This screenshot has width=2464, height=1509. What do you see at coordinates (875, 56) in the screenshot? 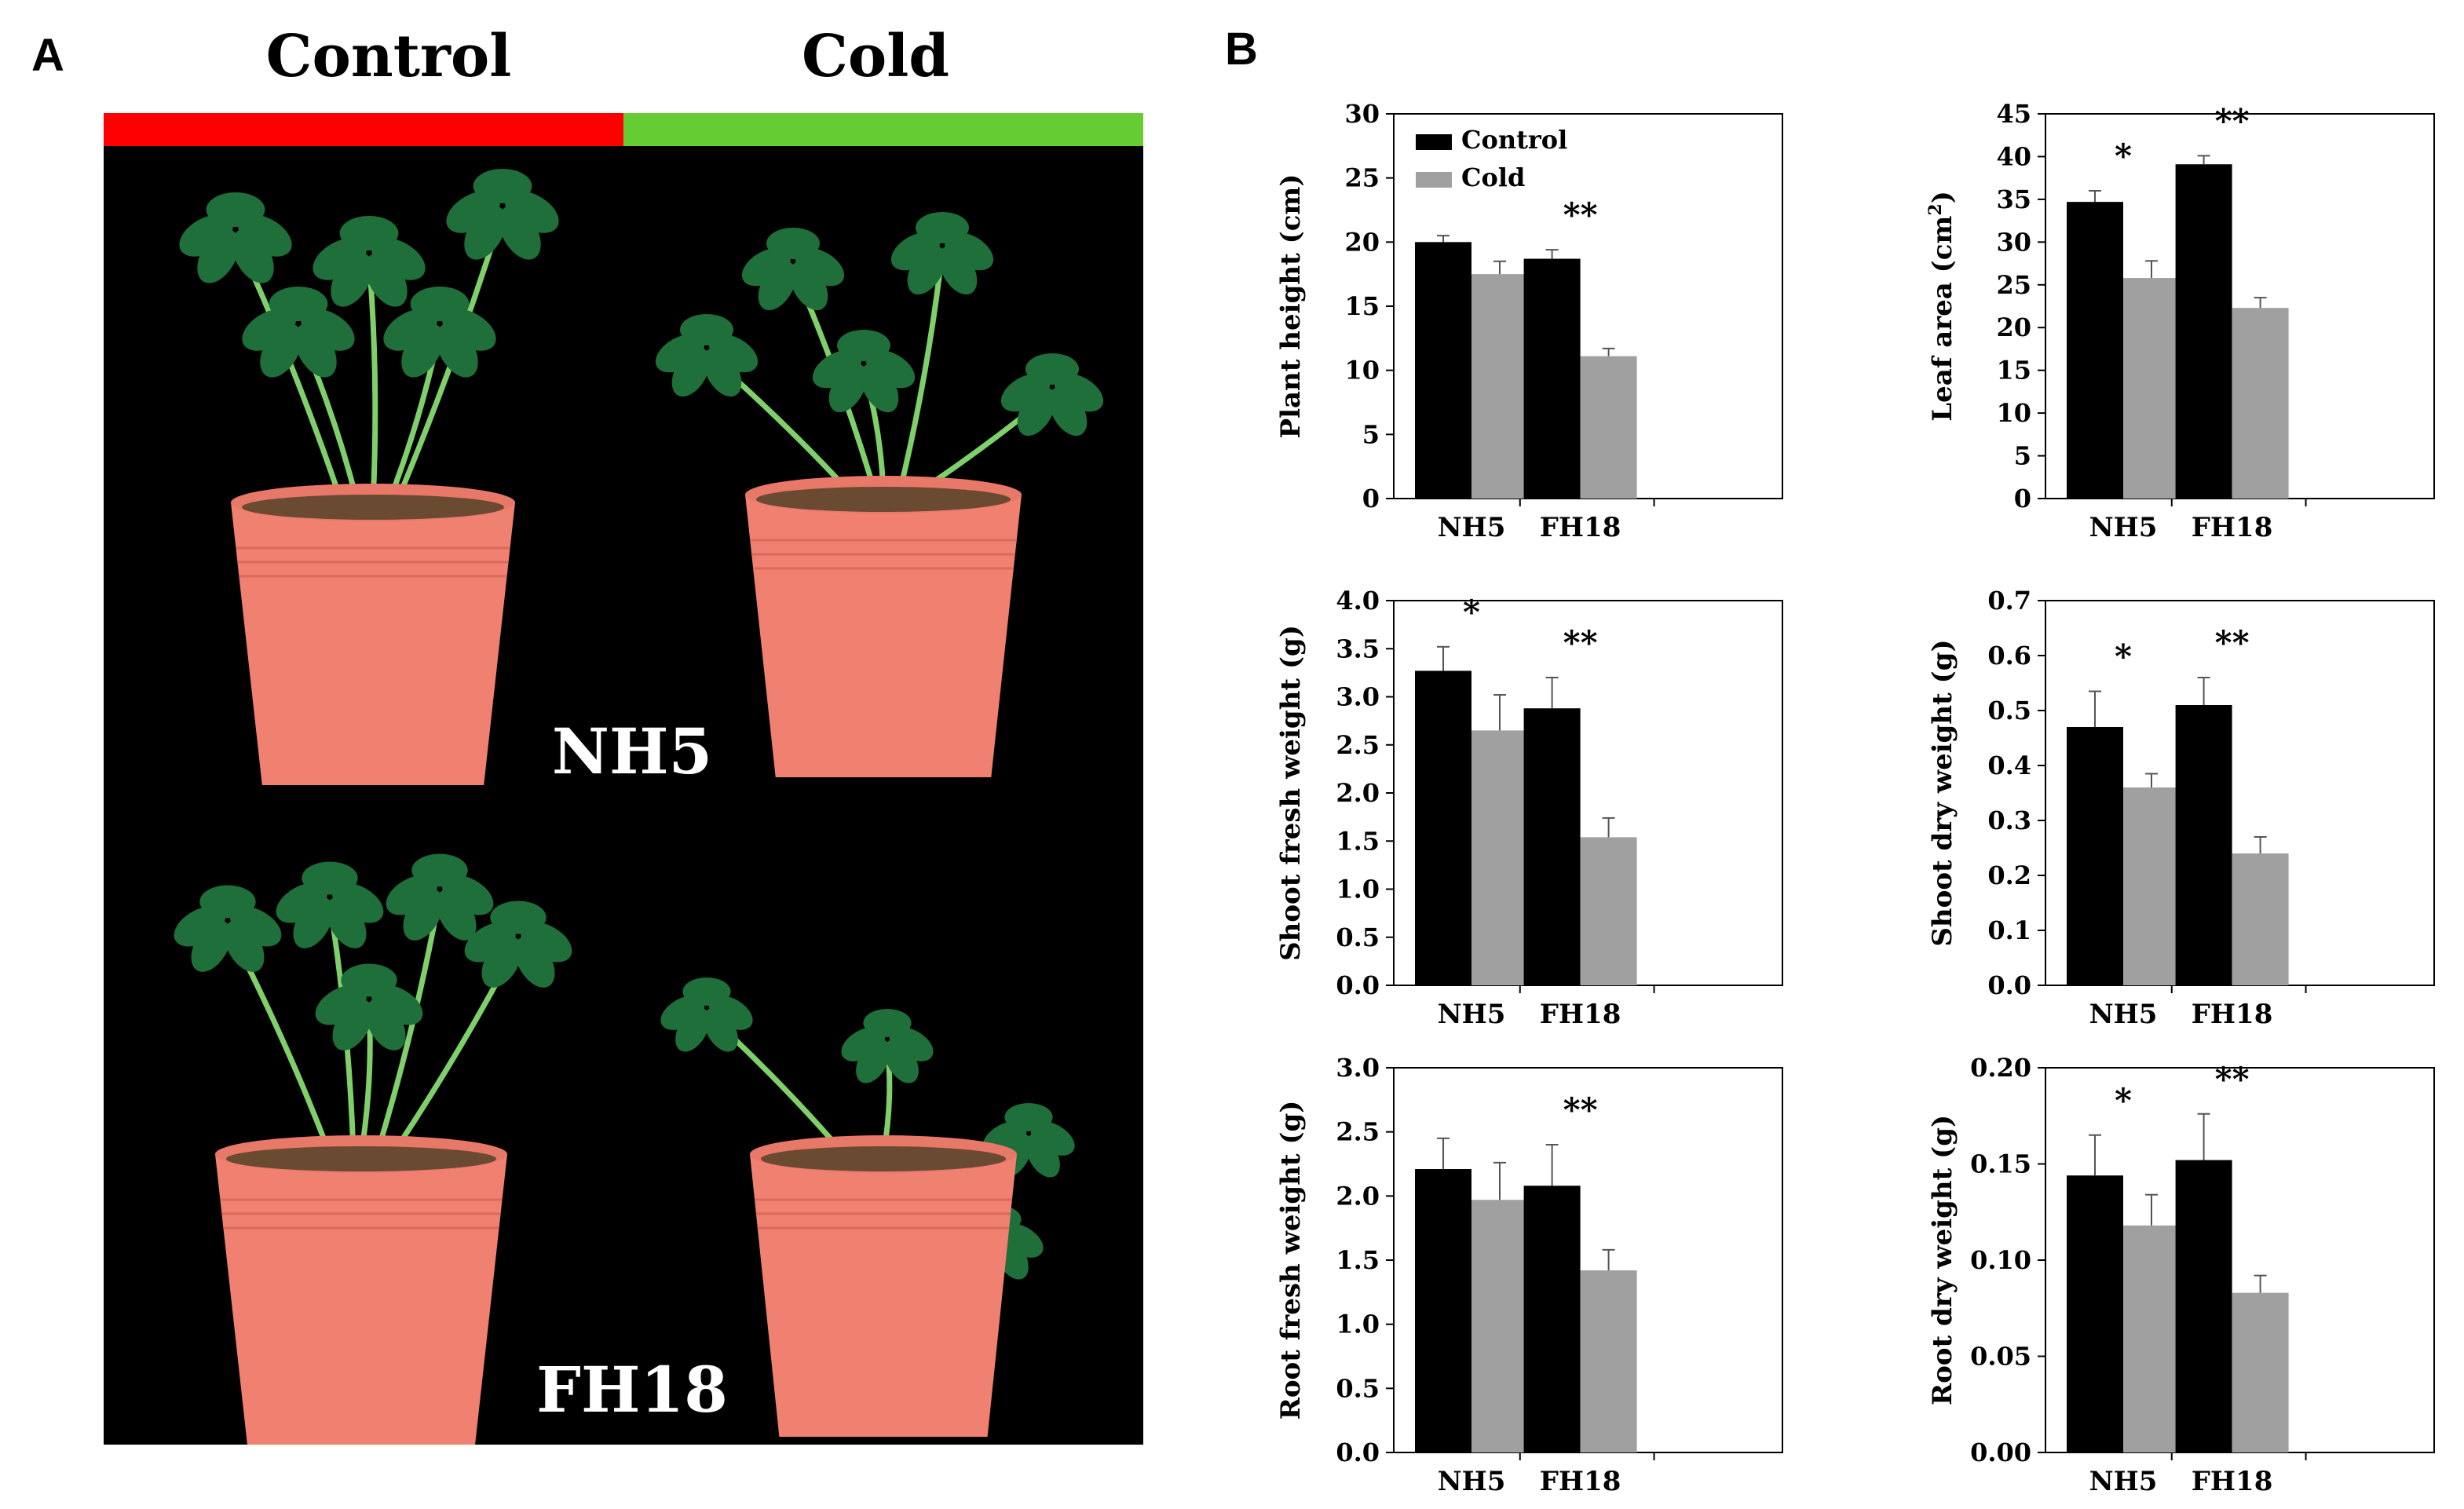
I see `col-label-cold: Cold` at bounding box center [875, 56].